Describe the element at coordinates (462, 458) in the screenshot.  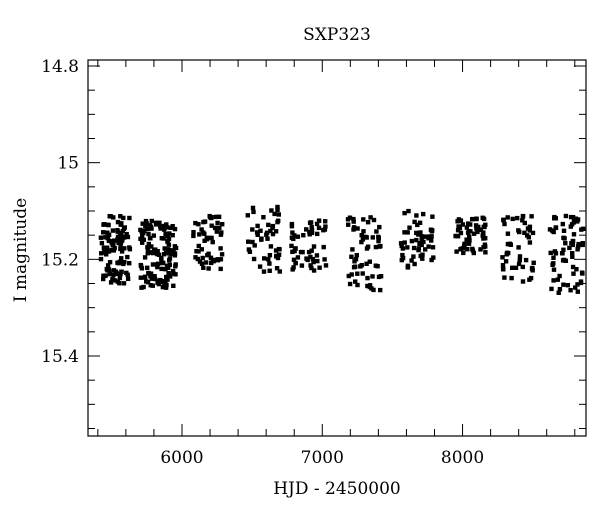
I see `x-tick-label: 8000` at that location.